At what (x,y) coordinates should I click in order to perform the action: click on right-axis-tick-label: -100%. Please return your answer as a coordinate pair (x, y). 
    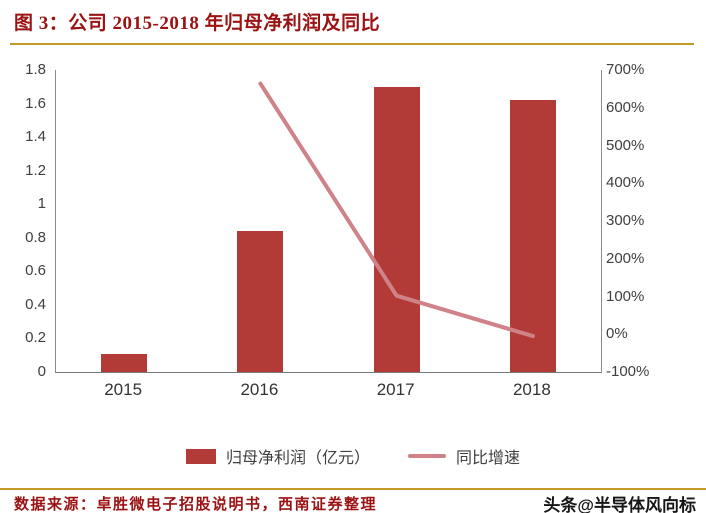
    Looking at the image, I should click on (628, 371).